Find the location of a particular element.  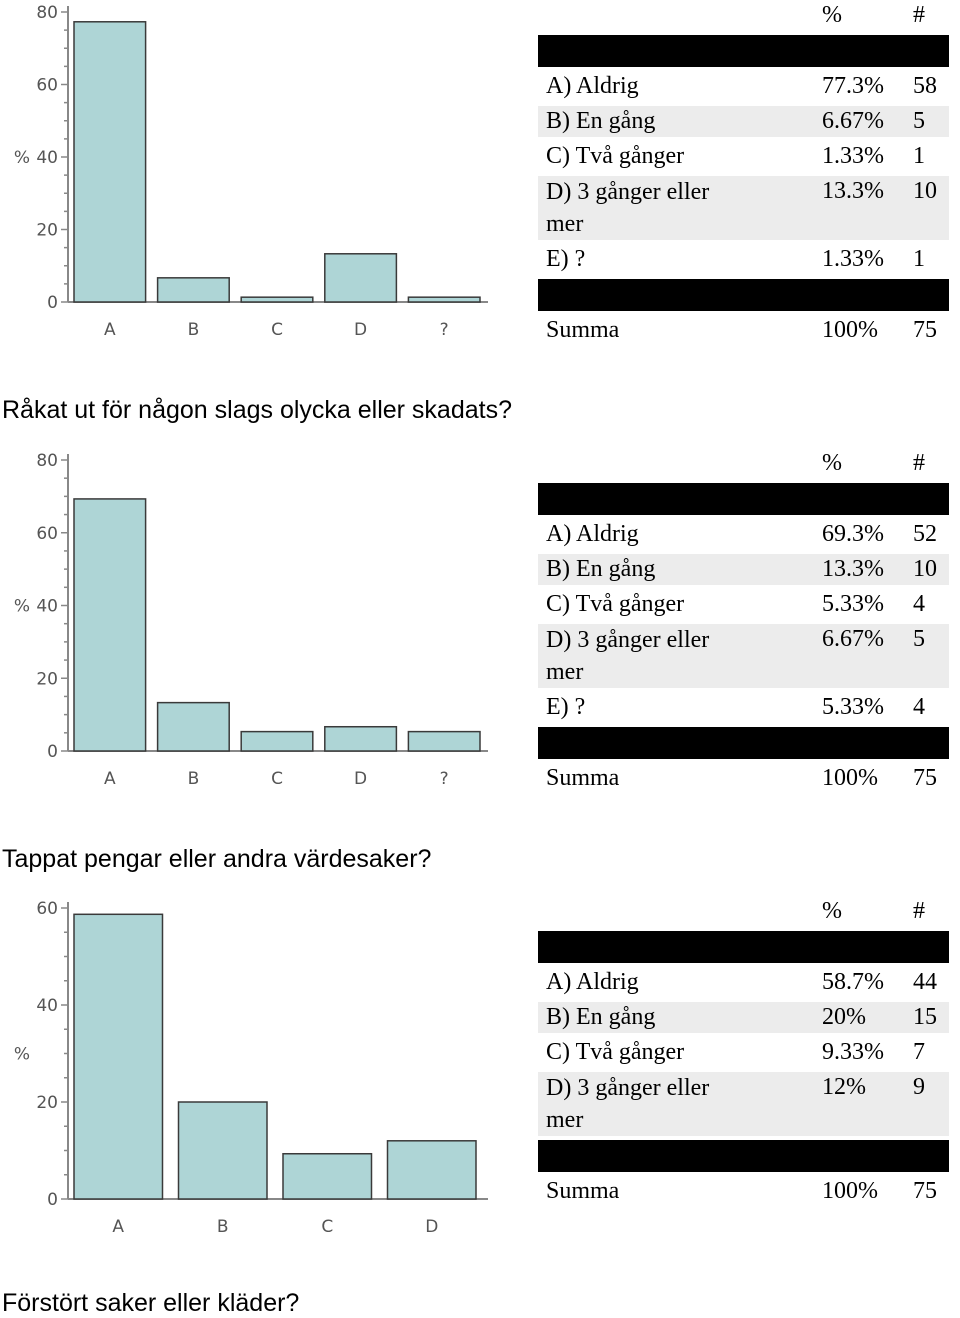

table-row: D) 3 gånger eller mer 6.67% 5 is located at coordinates (743, 656).